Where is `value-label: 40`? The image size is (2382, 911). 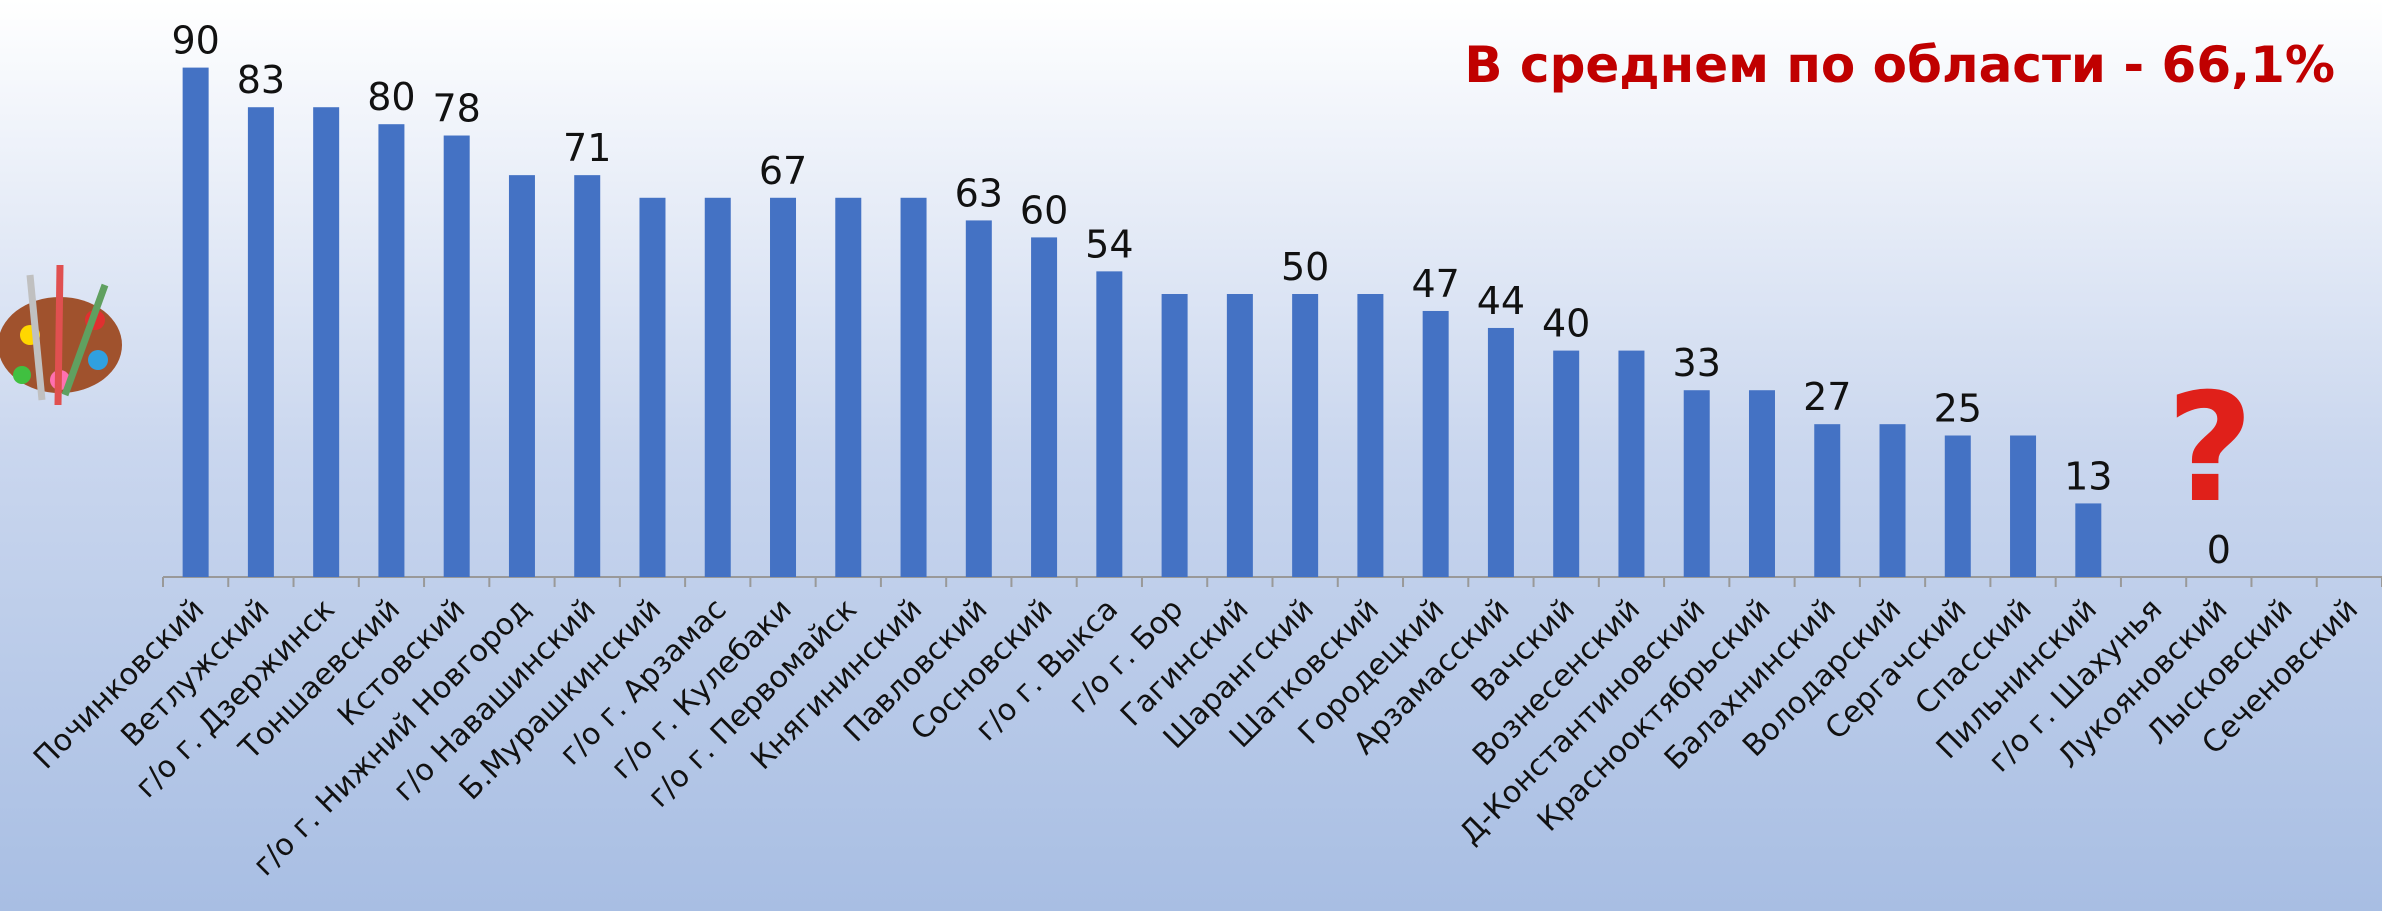
value-label: 40 is located at coordinates (1566, 324).